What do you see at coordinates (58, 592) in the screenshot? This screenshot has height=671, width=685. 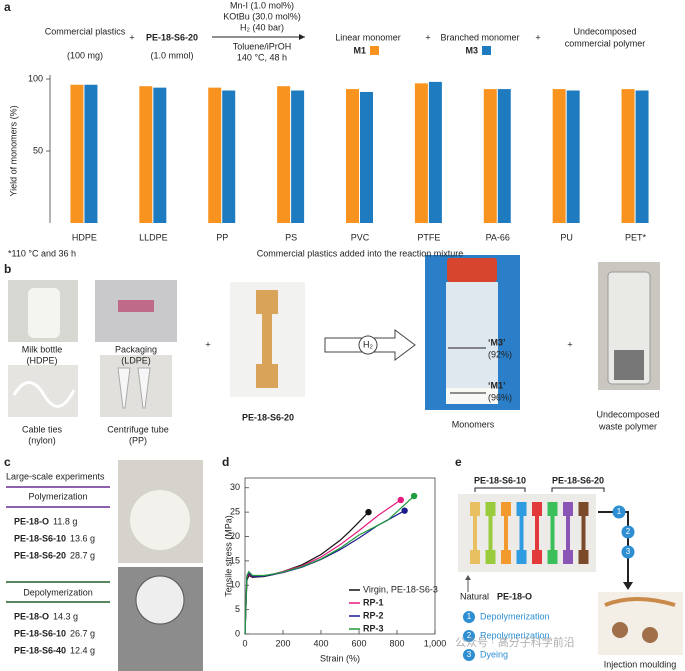 I see `c-heading: Depolymerization` at bounding box center [58, 592].